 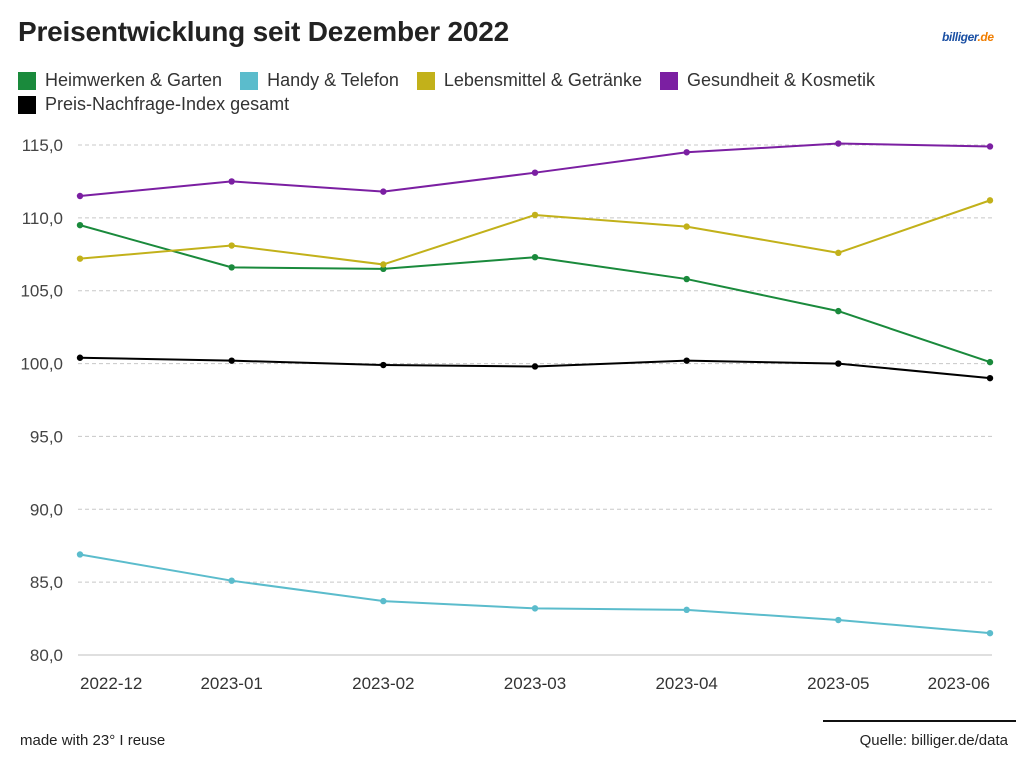 What do you see at coordinates (46, 509) in the screenshot?
I see `y-tick-label: 90,0` at bounding box center [46, 509].